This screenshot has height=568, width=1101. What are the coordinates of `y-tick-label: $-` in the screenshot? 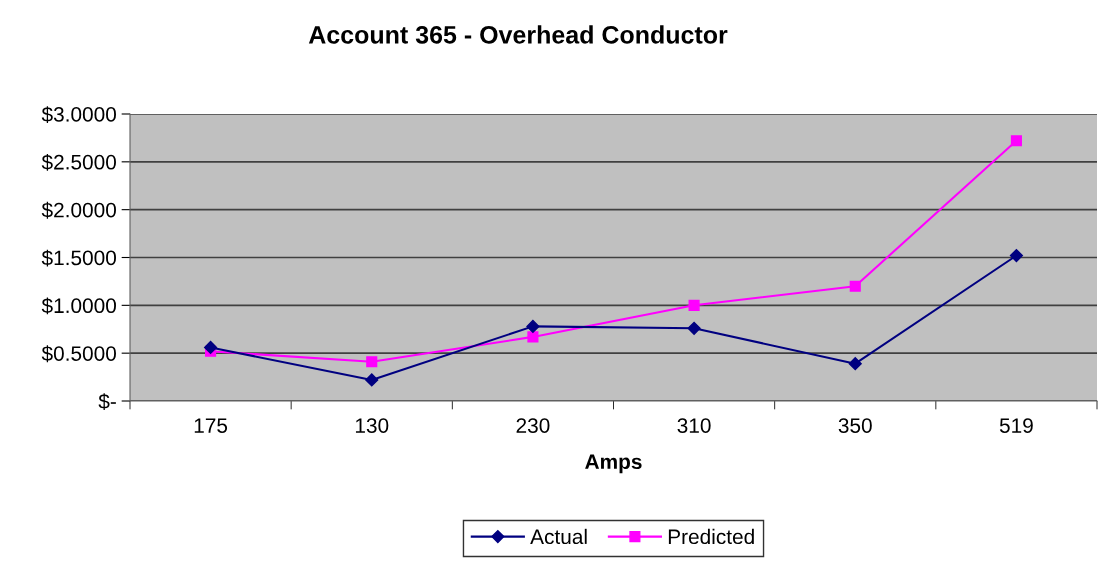 It's located at (107, 401).